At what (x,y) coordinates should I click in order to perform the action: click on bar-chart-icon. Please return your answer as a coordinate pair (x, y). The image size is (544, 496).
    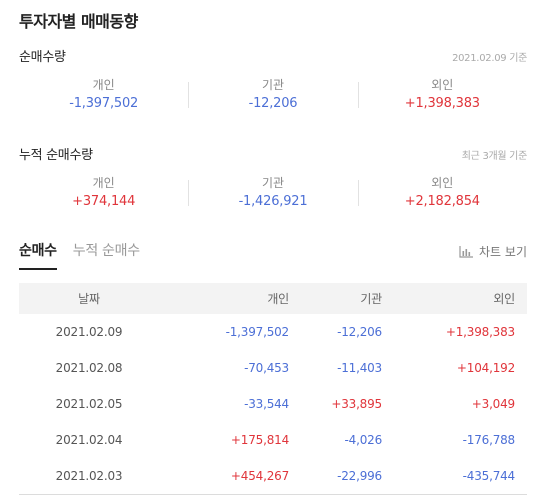
    Looking at the image, I should click on (466, 251).